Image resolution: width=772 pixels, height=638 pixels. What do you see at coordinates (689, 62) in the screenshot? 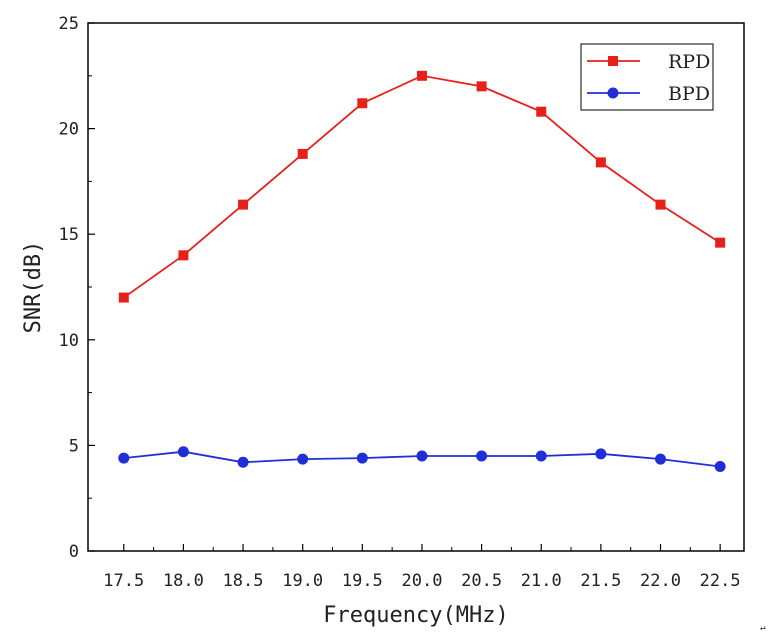
I see `legend-rpd-label: RPD` at bounding box center [689, 62].